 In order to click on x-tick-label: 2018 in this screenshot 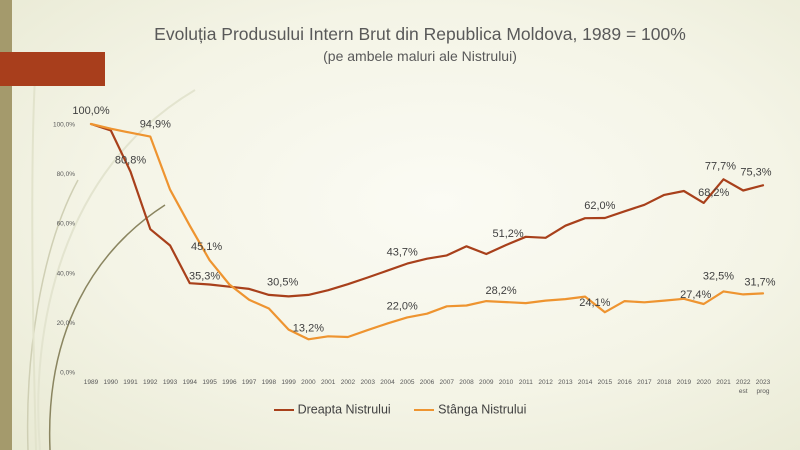, I will do `click(664, 382)`.